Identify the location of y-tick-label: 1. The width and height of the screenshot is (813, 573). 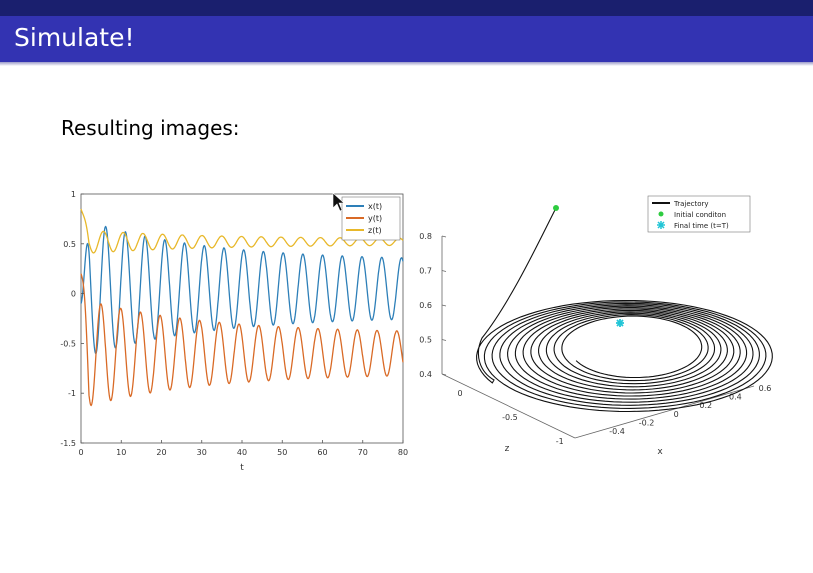
(73, 194).